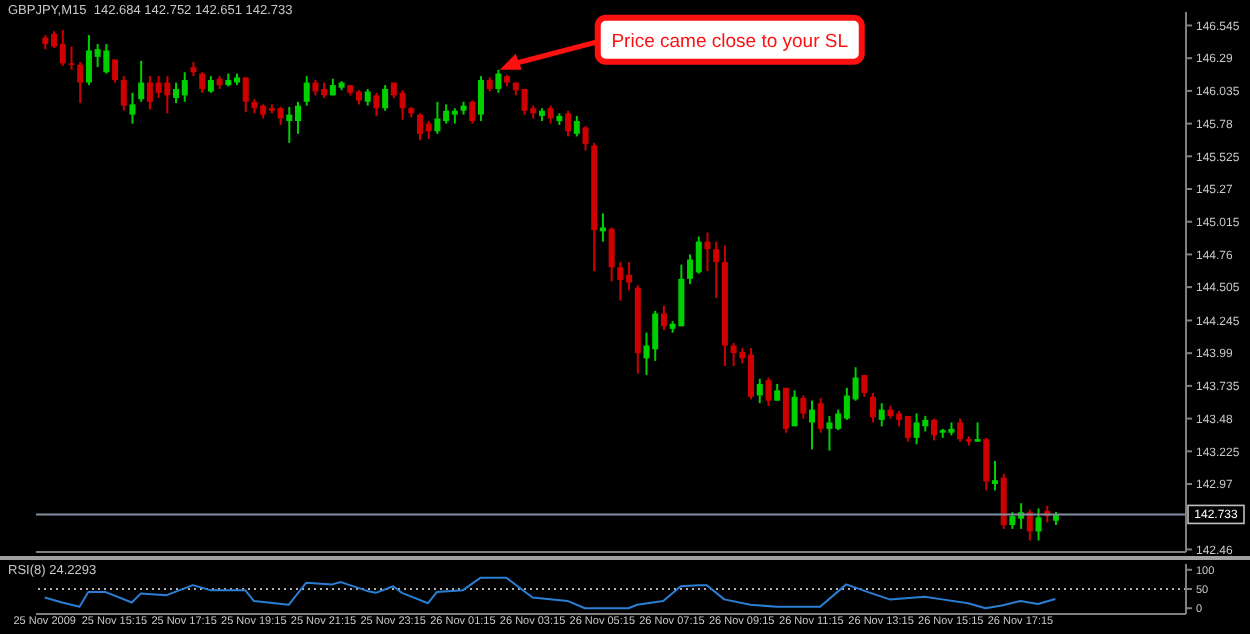 Image resolution: width=1250 pixels, height=634 pixels. I want to click on annotation: Price came close to your SL, so click(730, 41).